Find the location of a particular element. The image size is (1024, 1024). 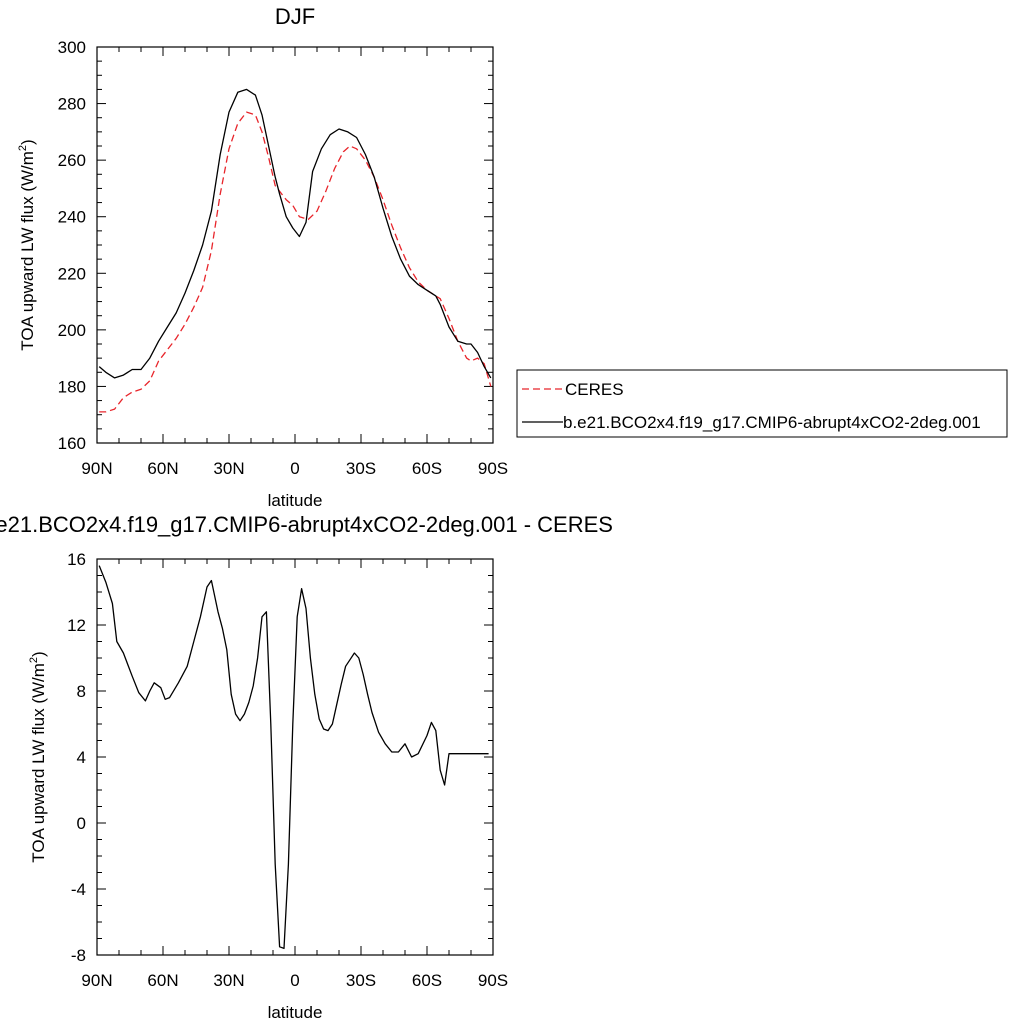

y-tick-label: 12 is located at coordinates (76, 625).